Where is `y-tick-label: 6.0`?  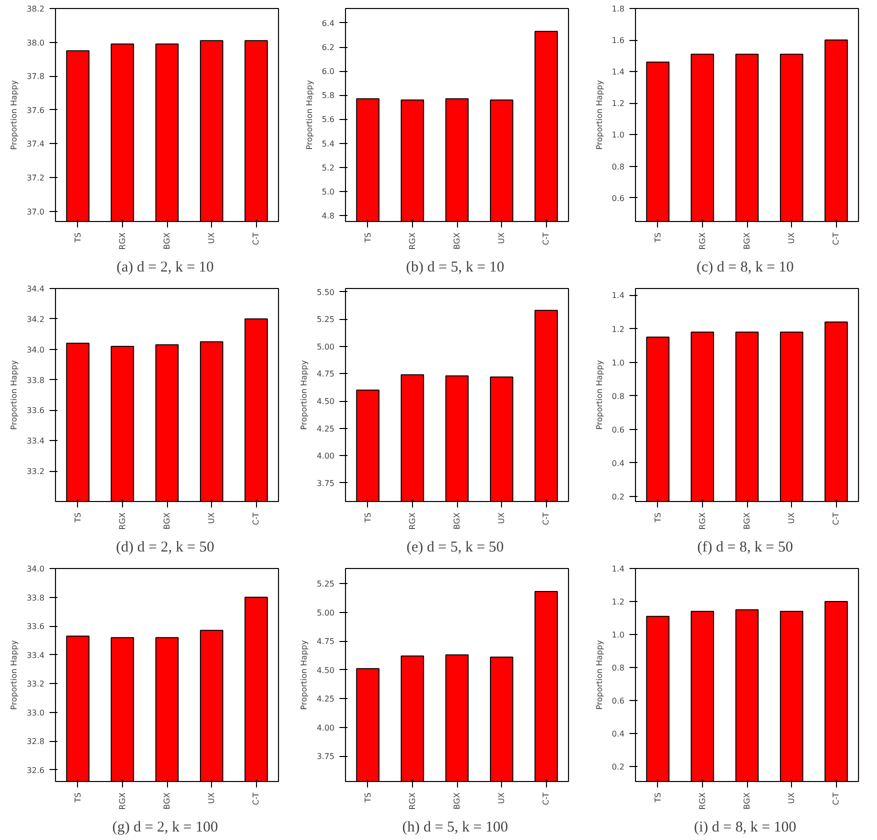
y-tick-label: 6.0 is located at coordinates (328, 71).